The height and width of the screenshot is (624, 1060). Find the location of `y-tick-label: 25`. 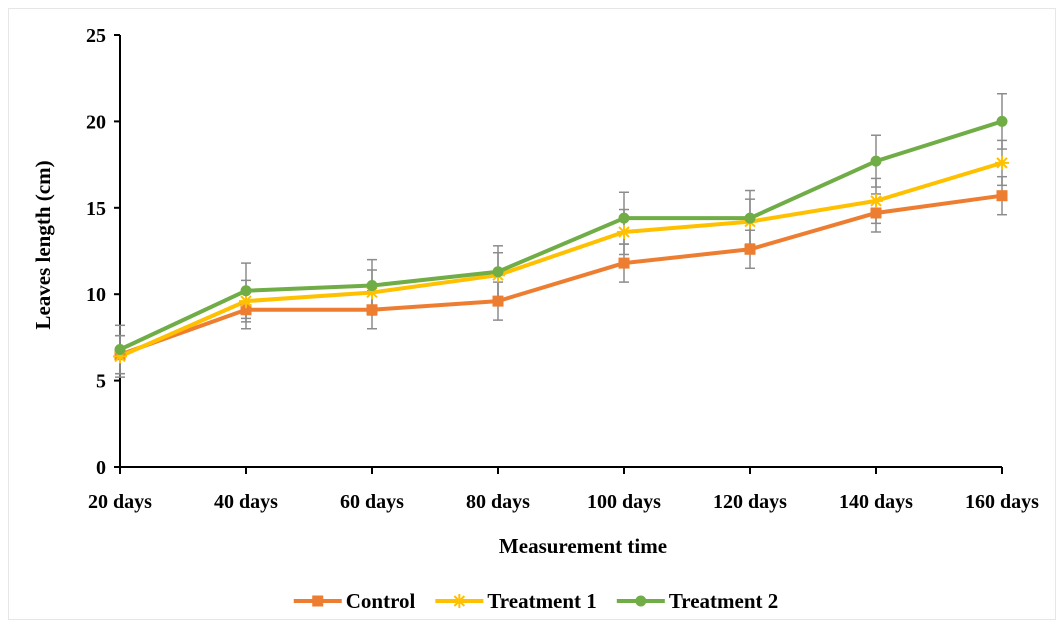

y-tick-label: 25 is located at coordinates (96, 36).